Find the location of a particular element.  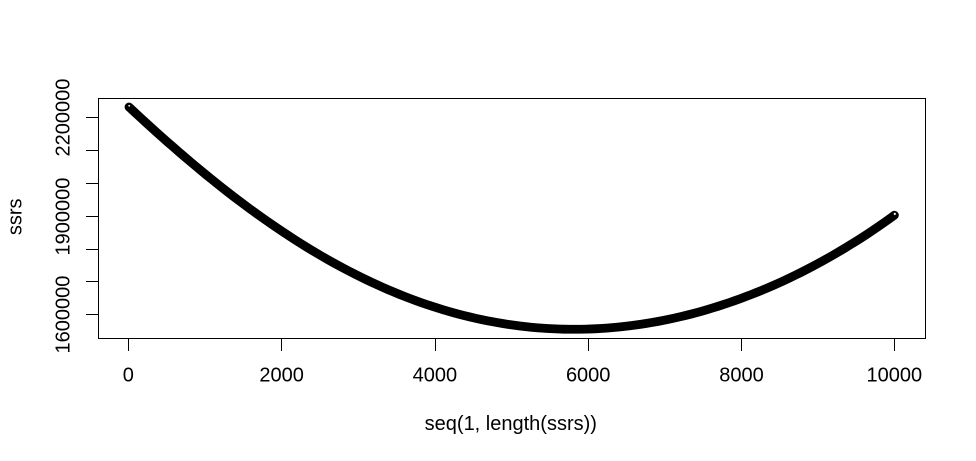

svg-text: 8000 is located at coordinates (741, 375).